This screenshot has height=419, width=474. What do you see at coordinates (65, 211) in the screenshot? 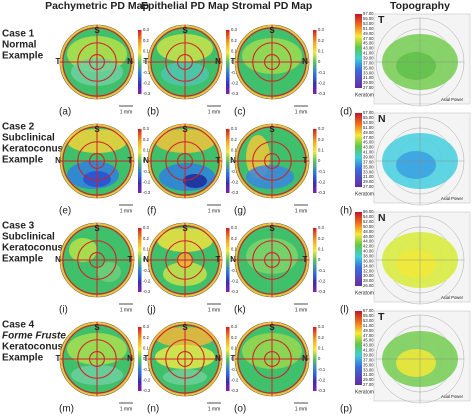
I see `panel-letter: (e)` at bounding box center [65, 211].